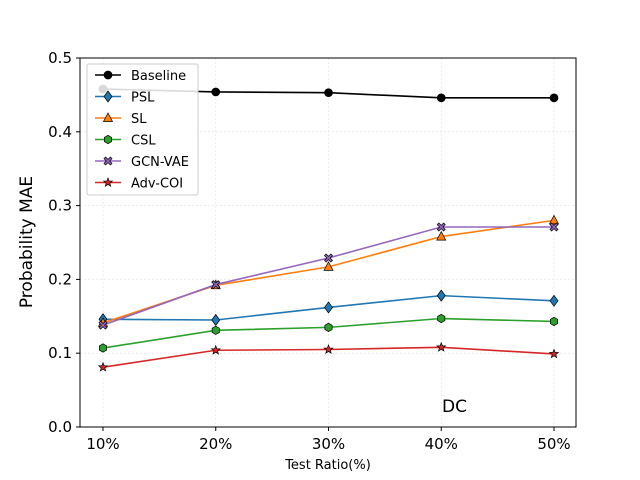 This screenshot has height=480, width=640. Describe the element at coordinates (60, 132) in the screenshot. I see `y-tick-label: 0.4` at that location.